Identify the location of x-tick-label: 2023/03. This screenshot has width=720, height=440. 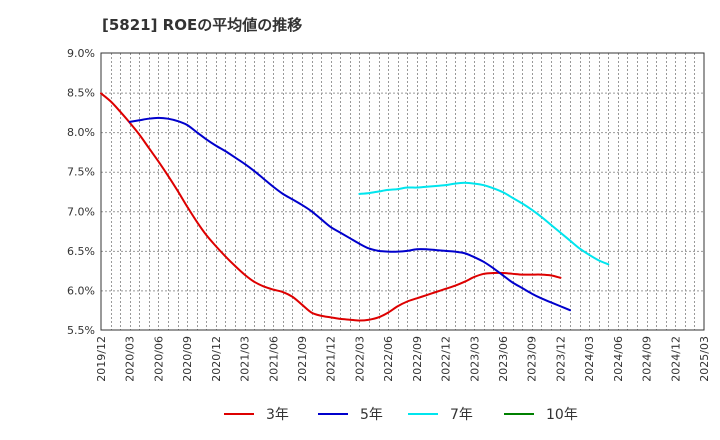
(474, 359).